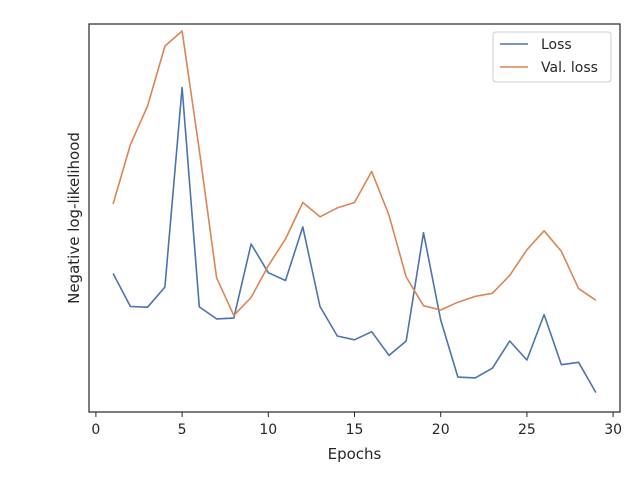 The width and height of the screenshot is (640, 480). What do you see at coordinates (268, 430) in the screenshot?
I see `x-tick-label: 10` at bounding box center [268, 430].